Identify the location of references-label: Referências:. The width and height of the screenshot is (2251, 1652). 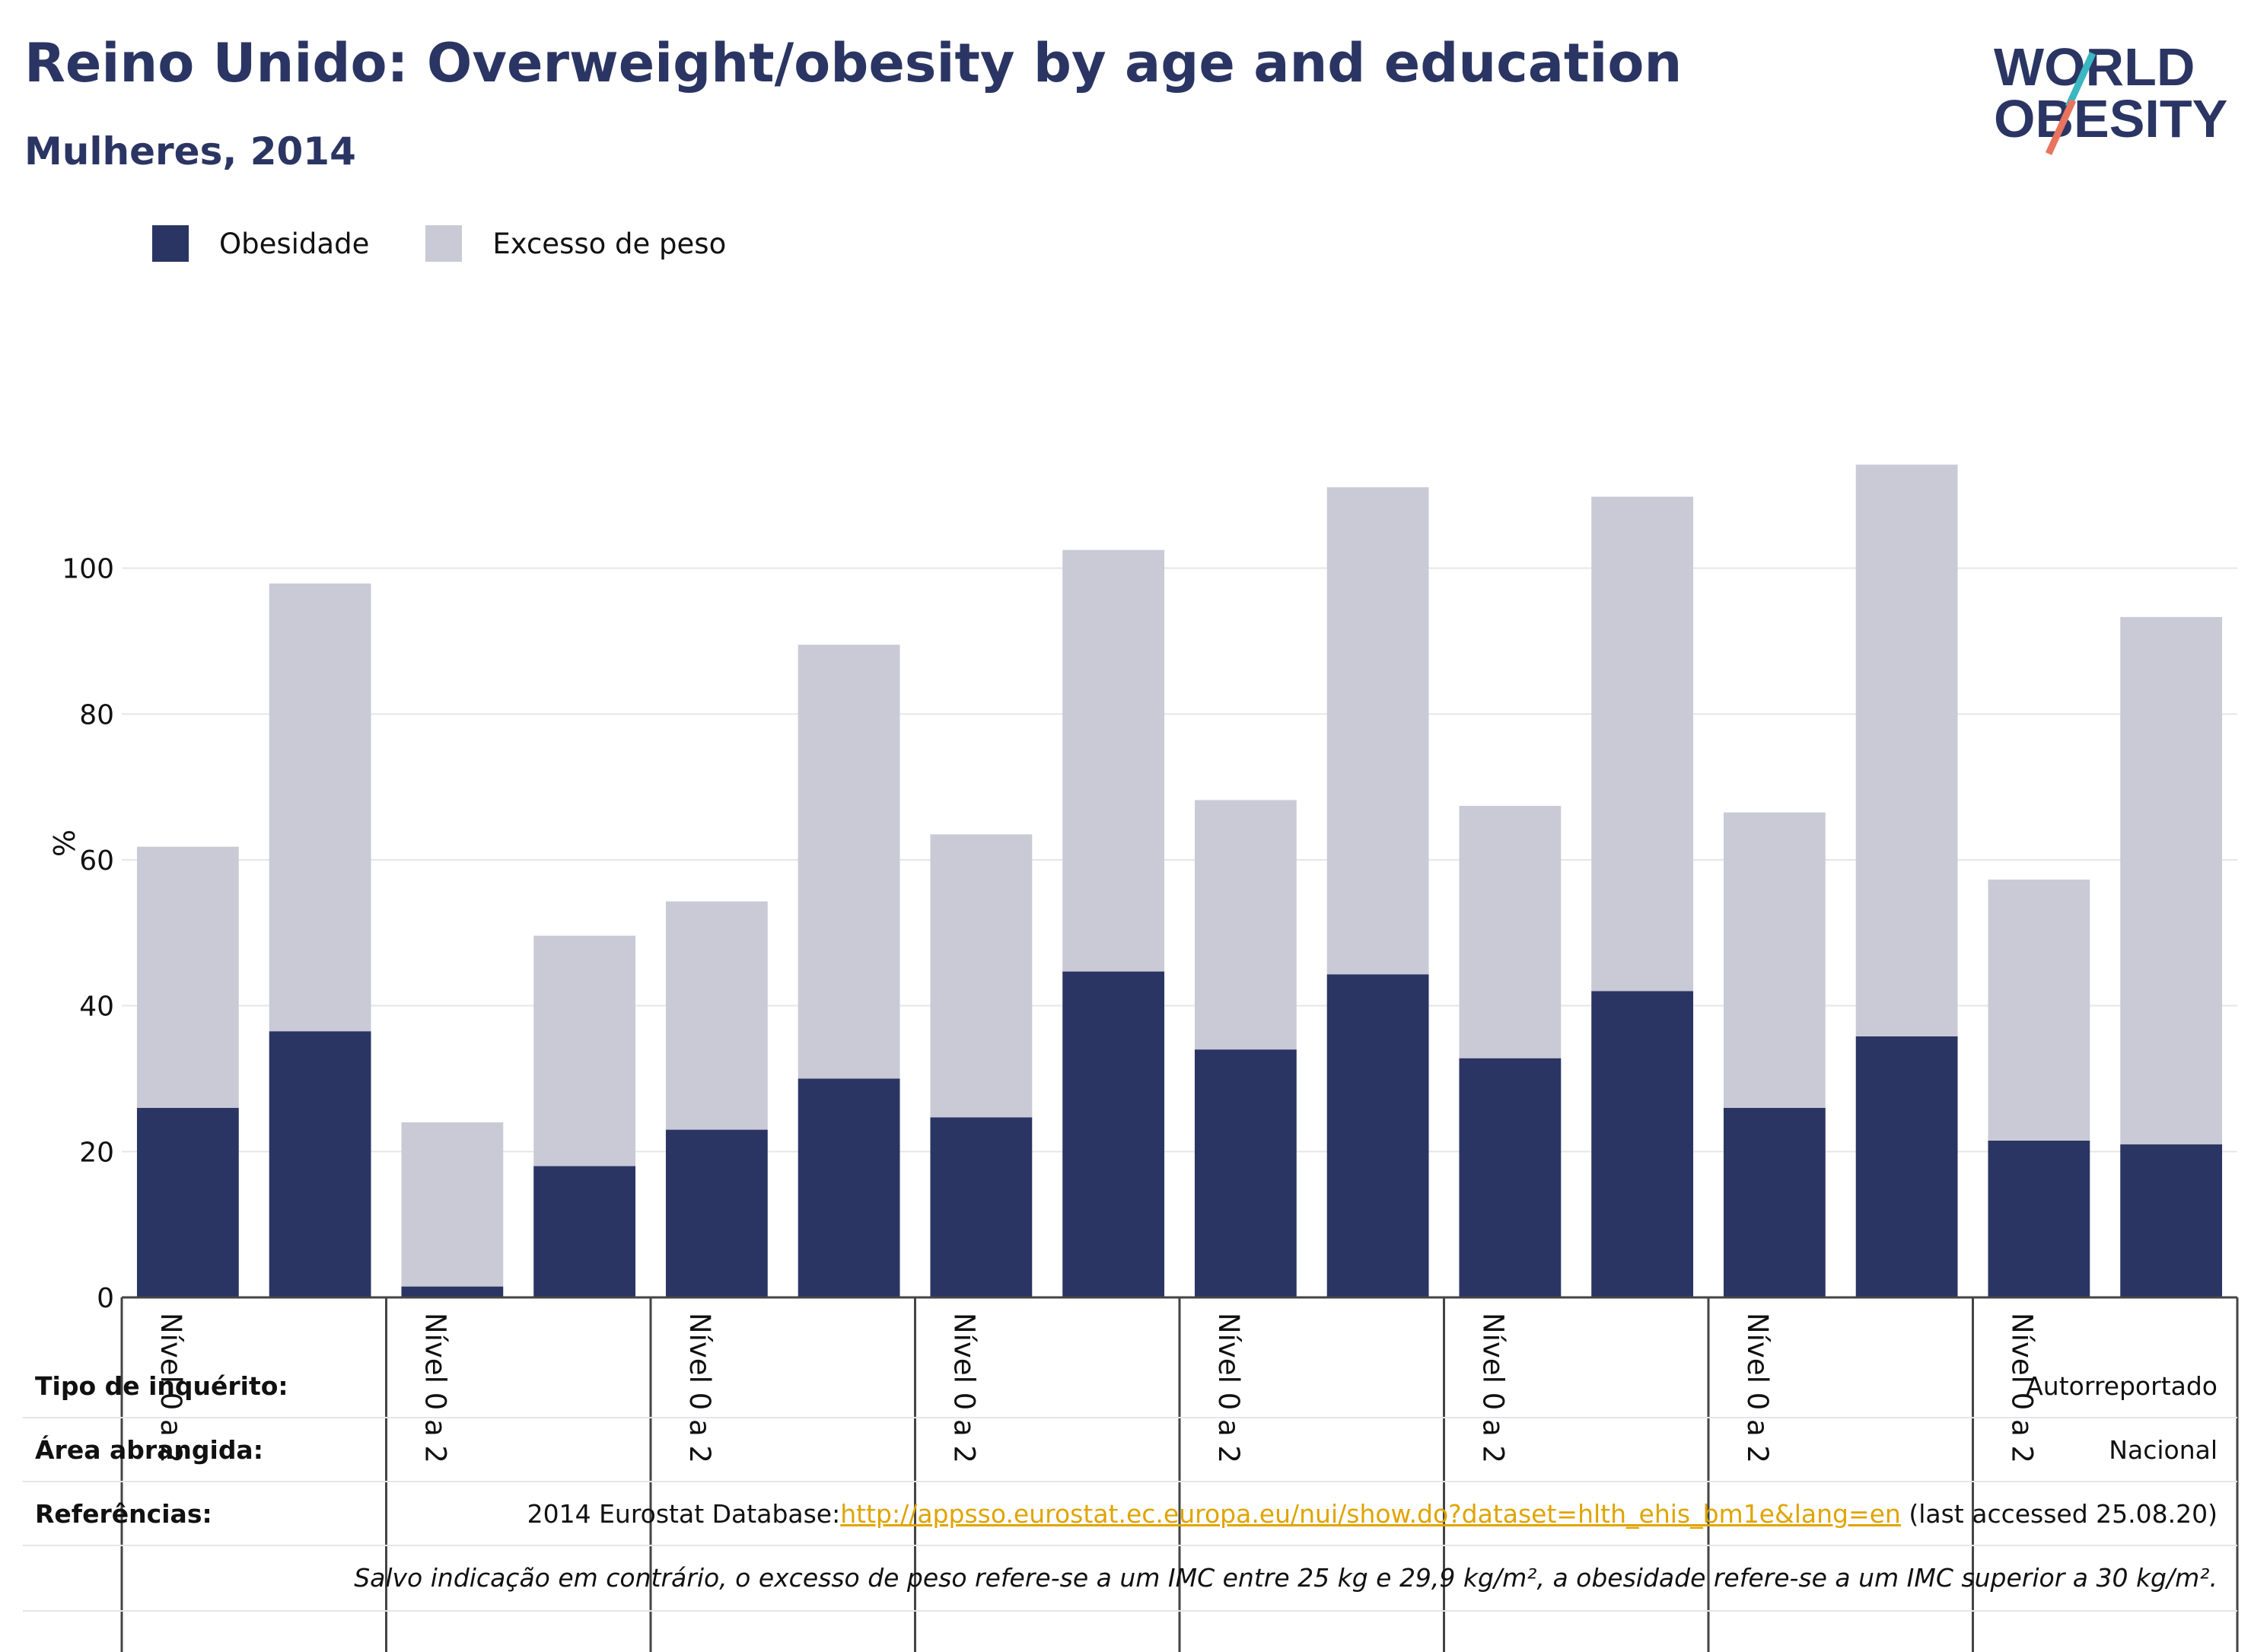
(123, 1514).